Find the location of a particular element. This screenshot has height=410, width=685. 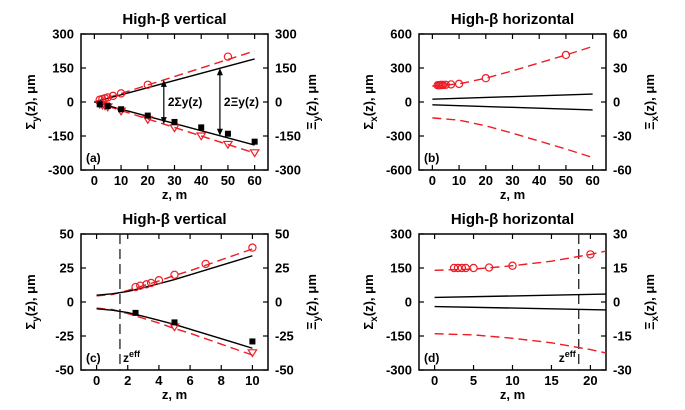

y-tick-label-right: -30 is located at coordinates (622, 370).